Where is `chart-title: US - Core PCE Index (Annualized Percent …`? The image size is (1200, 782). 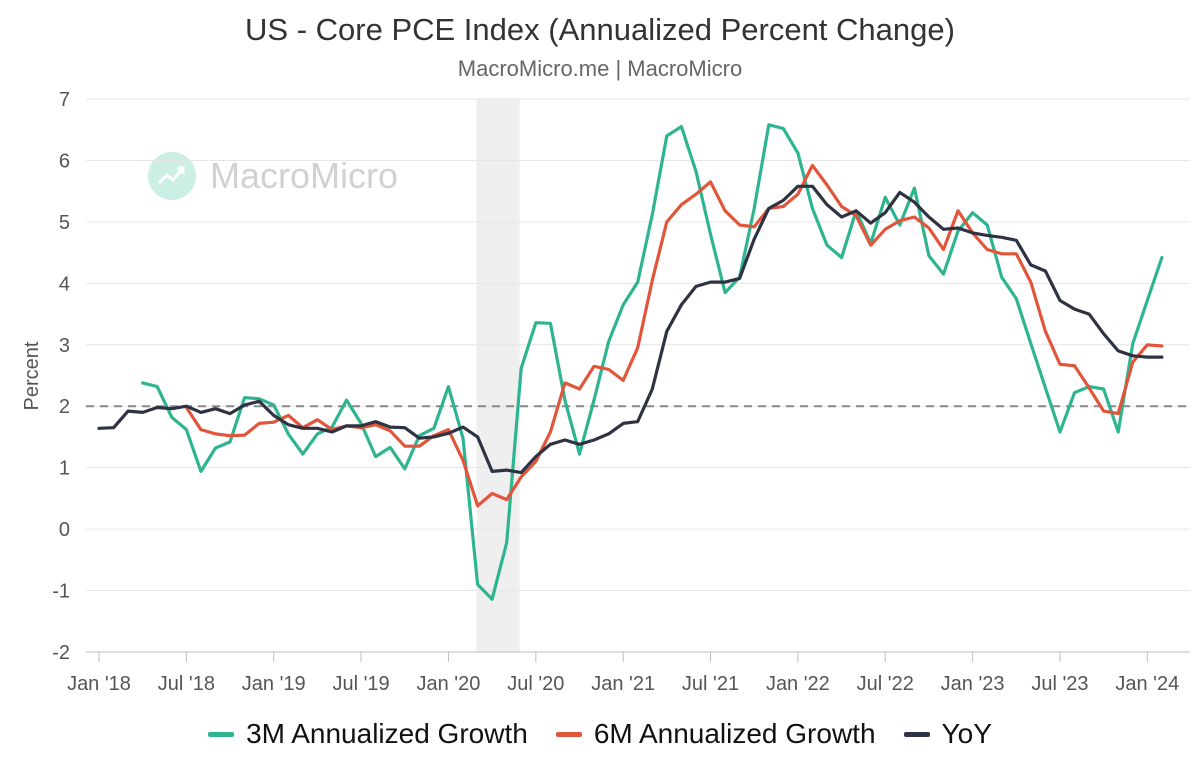 chart-title: US - Core PCE Index (Annualized Percent … is located at coordinates (600, 29).